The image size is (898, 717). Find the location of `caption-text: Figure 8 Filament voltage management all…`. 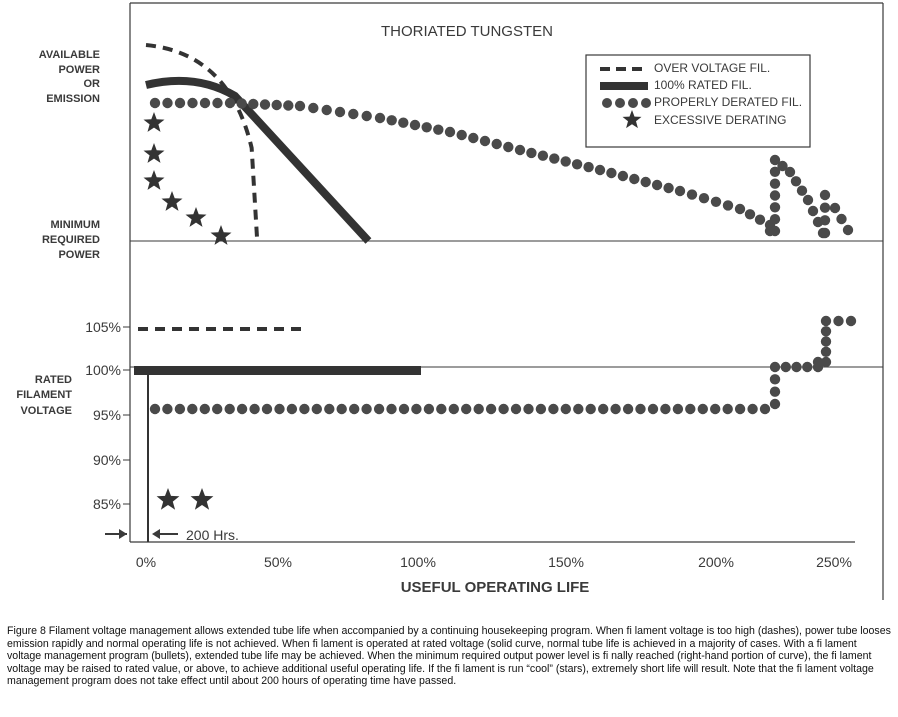

caption-text: Figure 8 Filament voltage management all… is located at coordinates (449, 656).